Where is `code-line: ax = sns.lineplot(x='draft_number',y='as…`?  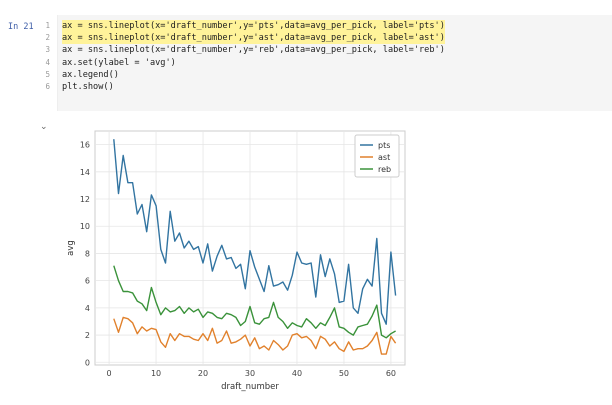 code-line: ax = sns.lineplot(x='draft_number',y='as… is located at coordinates (253, 38).